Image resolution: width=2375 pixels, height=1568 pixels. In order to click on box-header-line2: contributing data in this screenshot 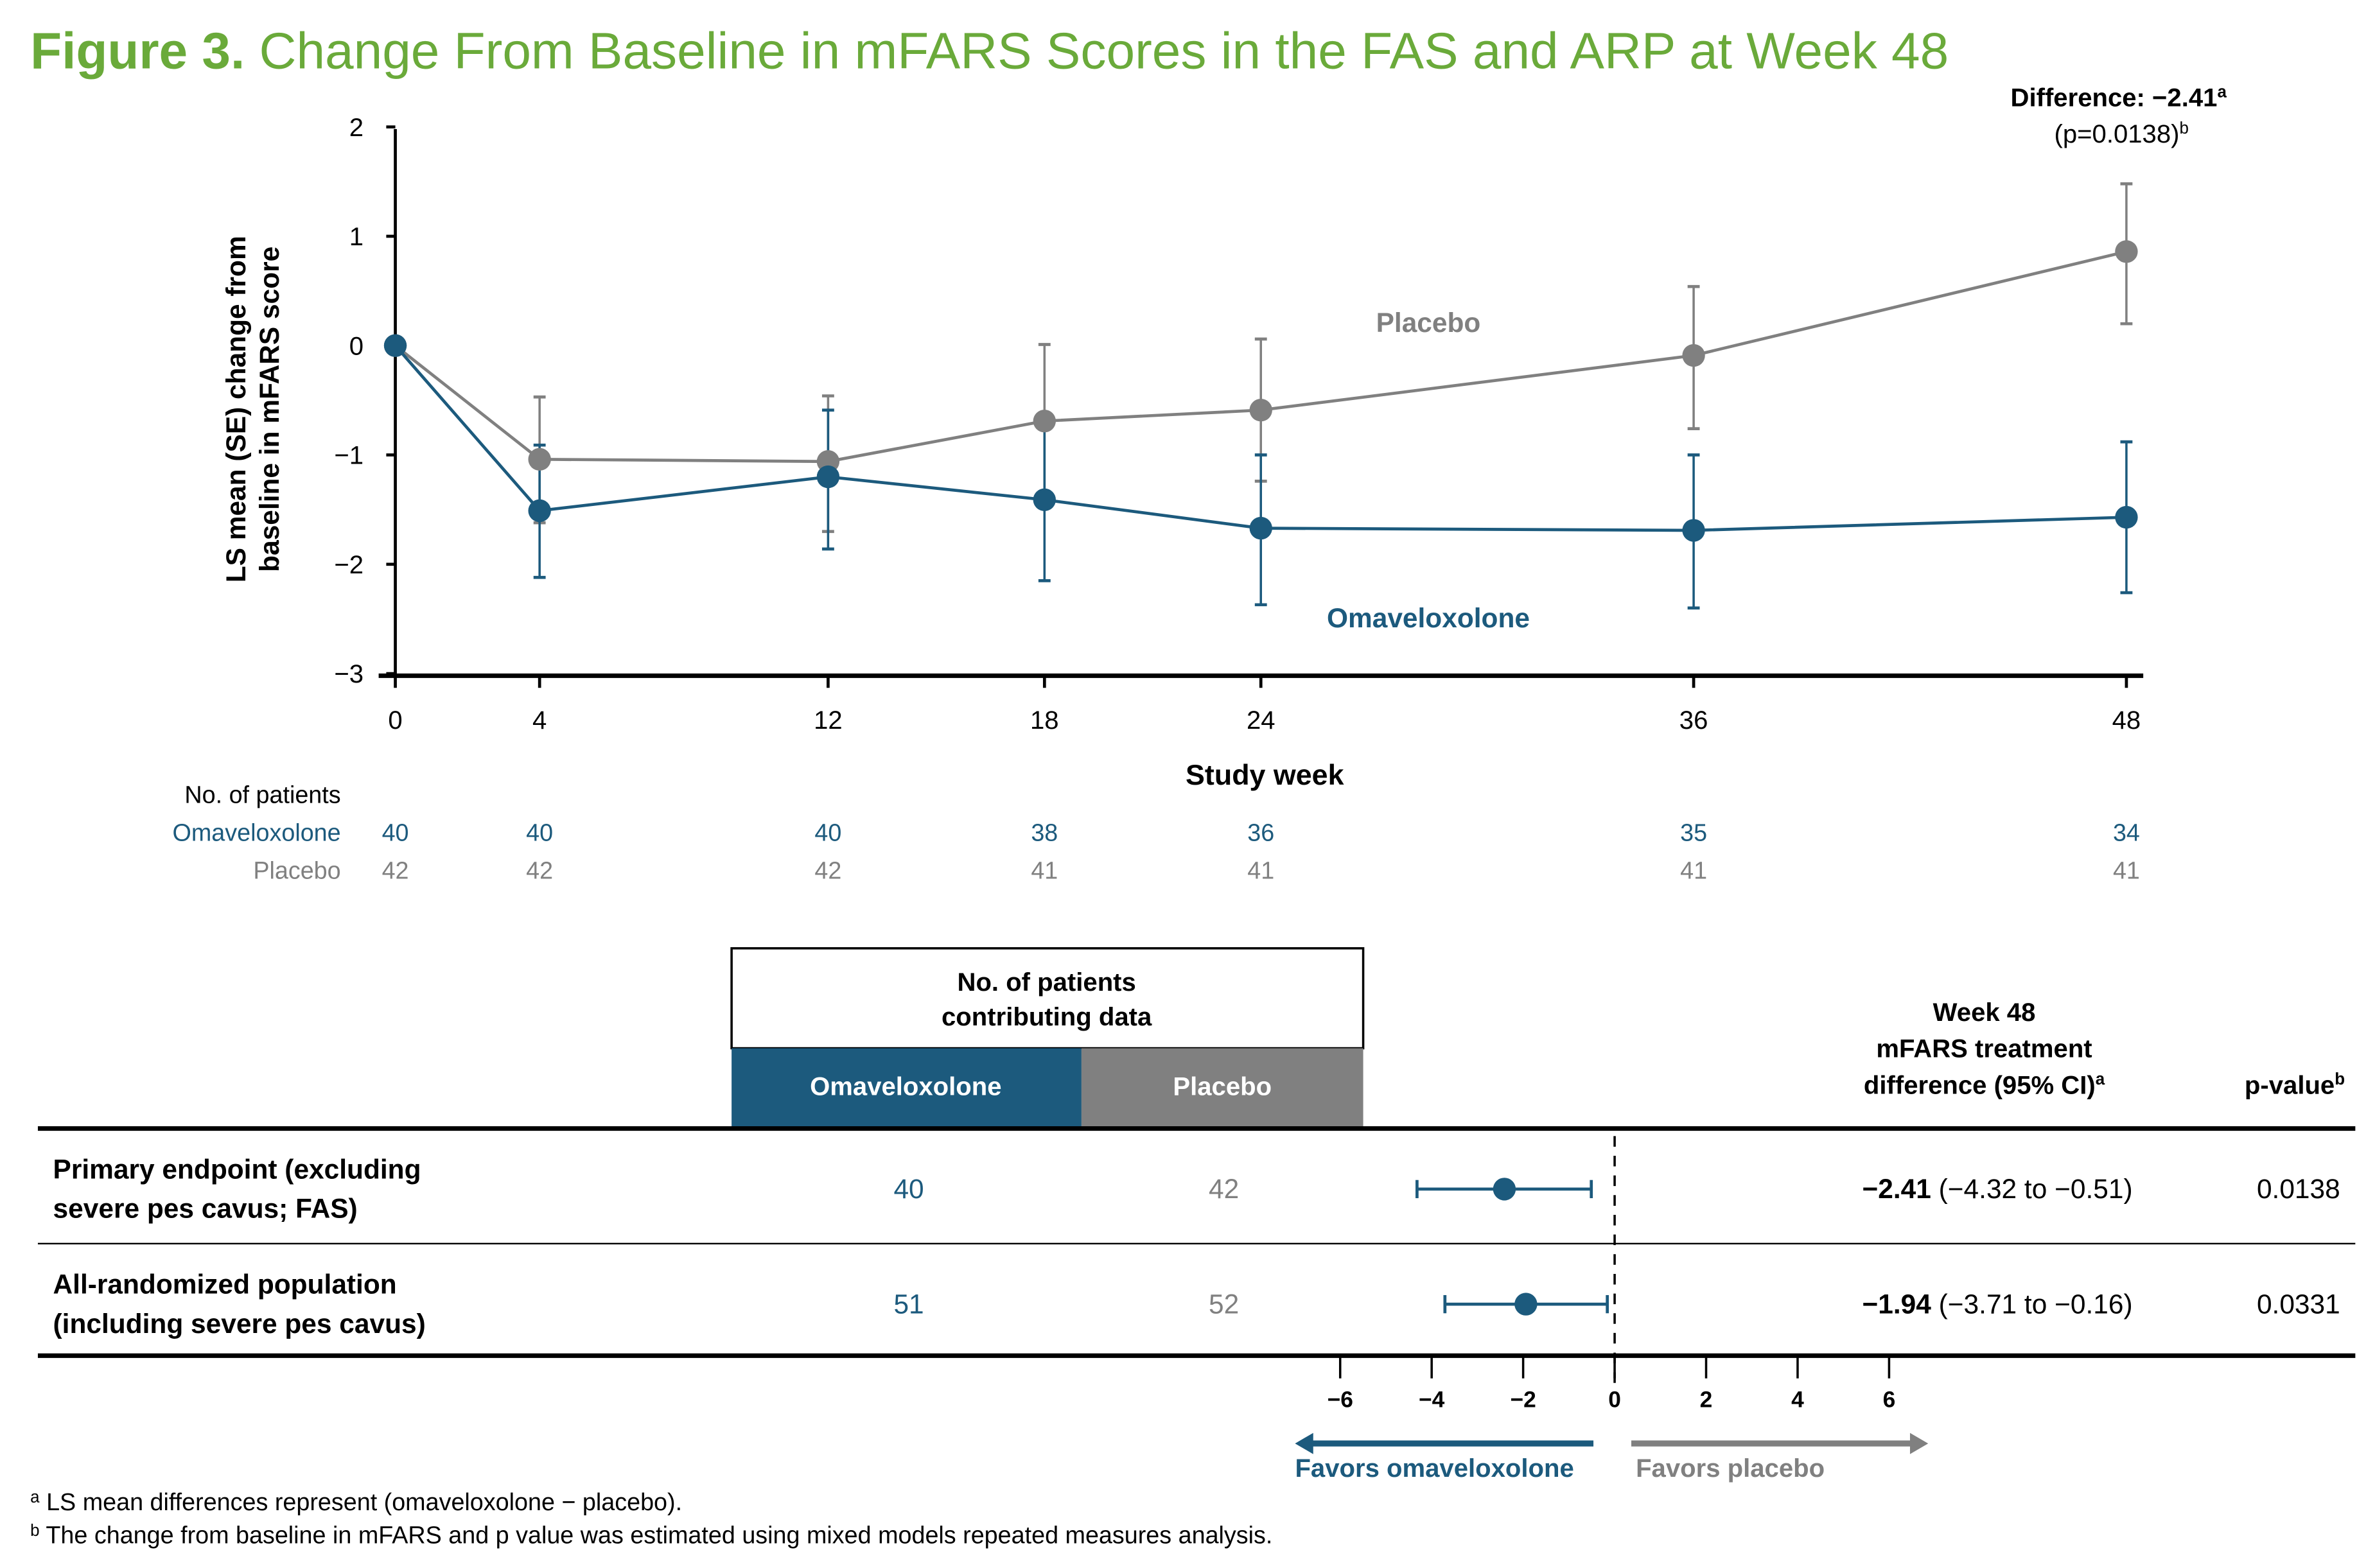, I will do `click(1047, 1017)`.